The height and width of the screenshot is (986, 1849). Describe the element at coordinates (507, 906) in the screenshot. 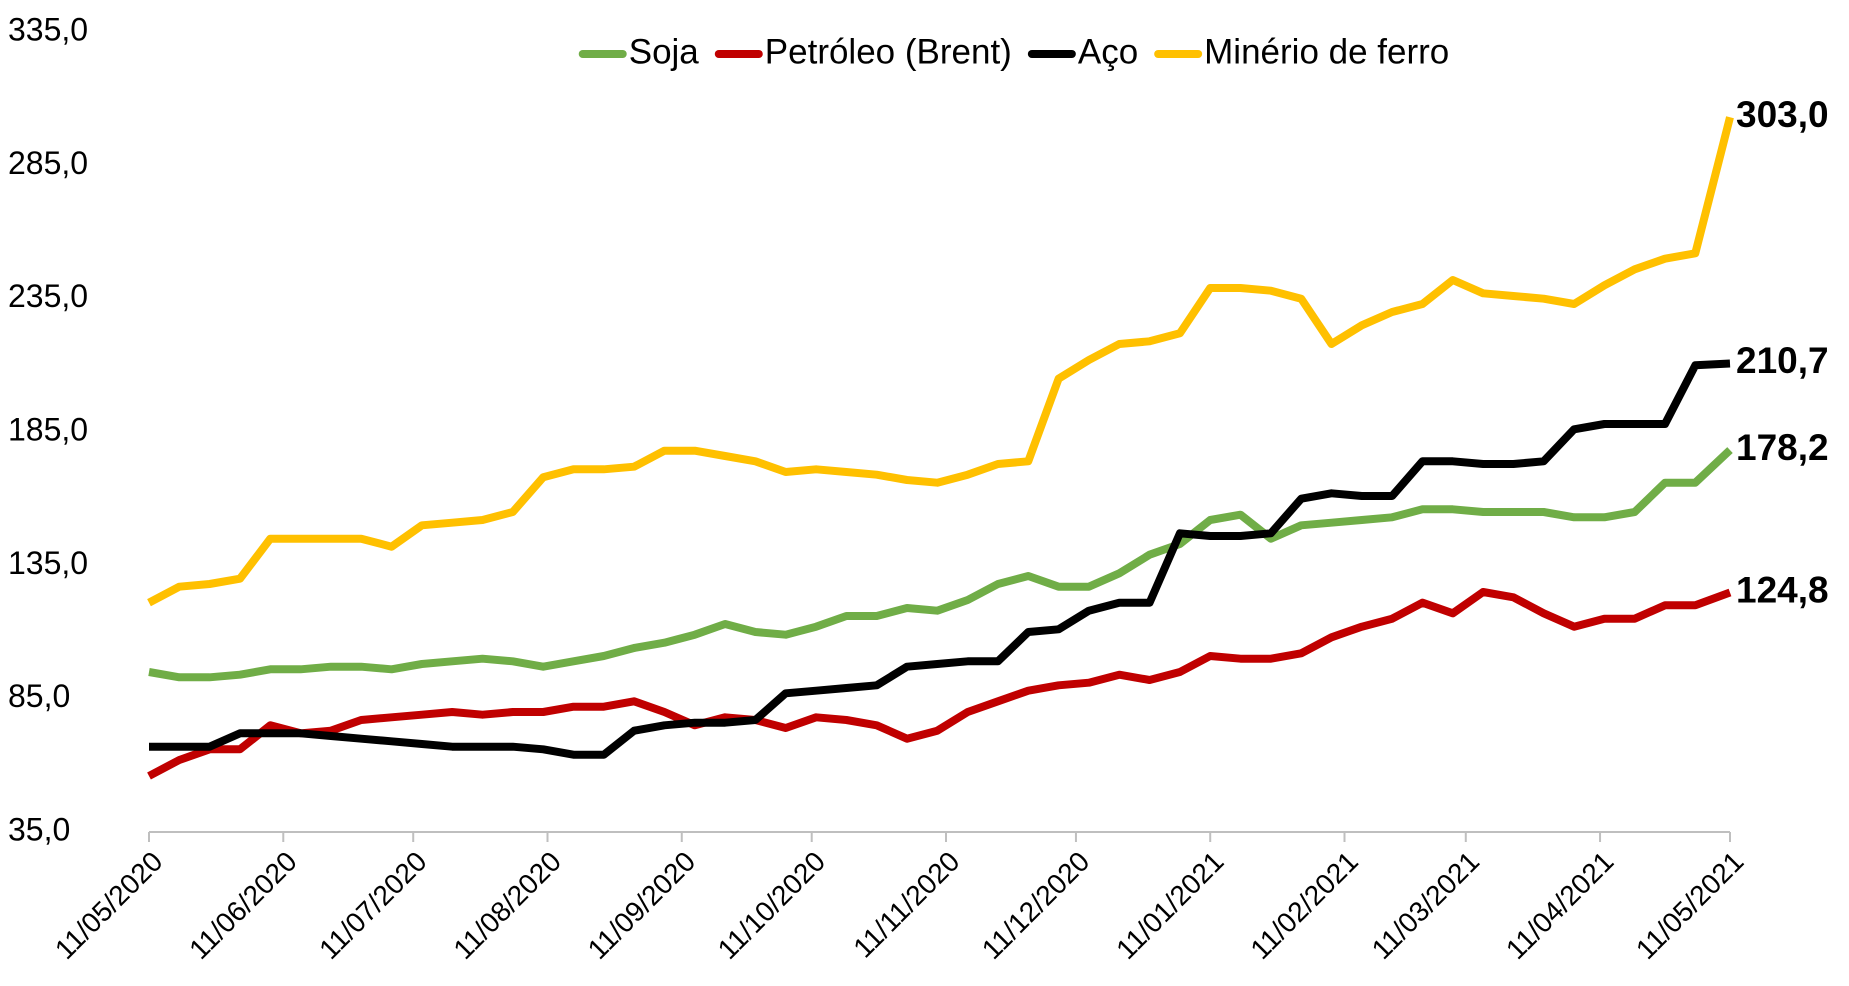

I see `x-tick-label: 11/08/2020` at that location.